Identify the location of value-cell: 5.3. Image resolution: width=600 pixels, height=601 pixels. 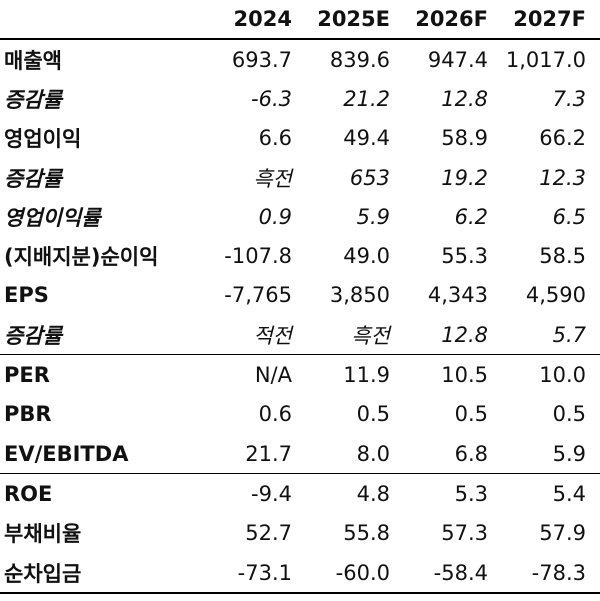
(471, 493).